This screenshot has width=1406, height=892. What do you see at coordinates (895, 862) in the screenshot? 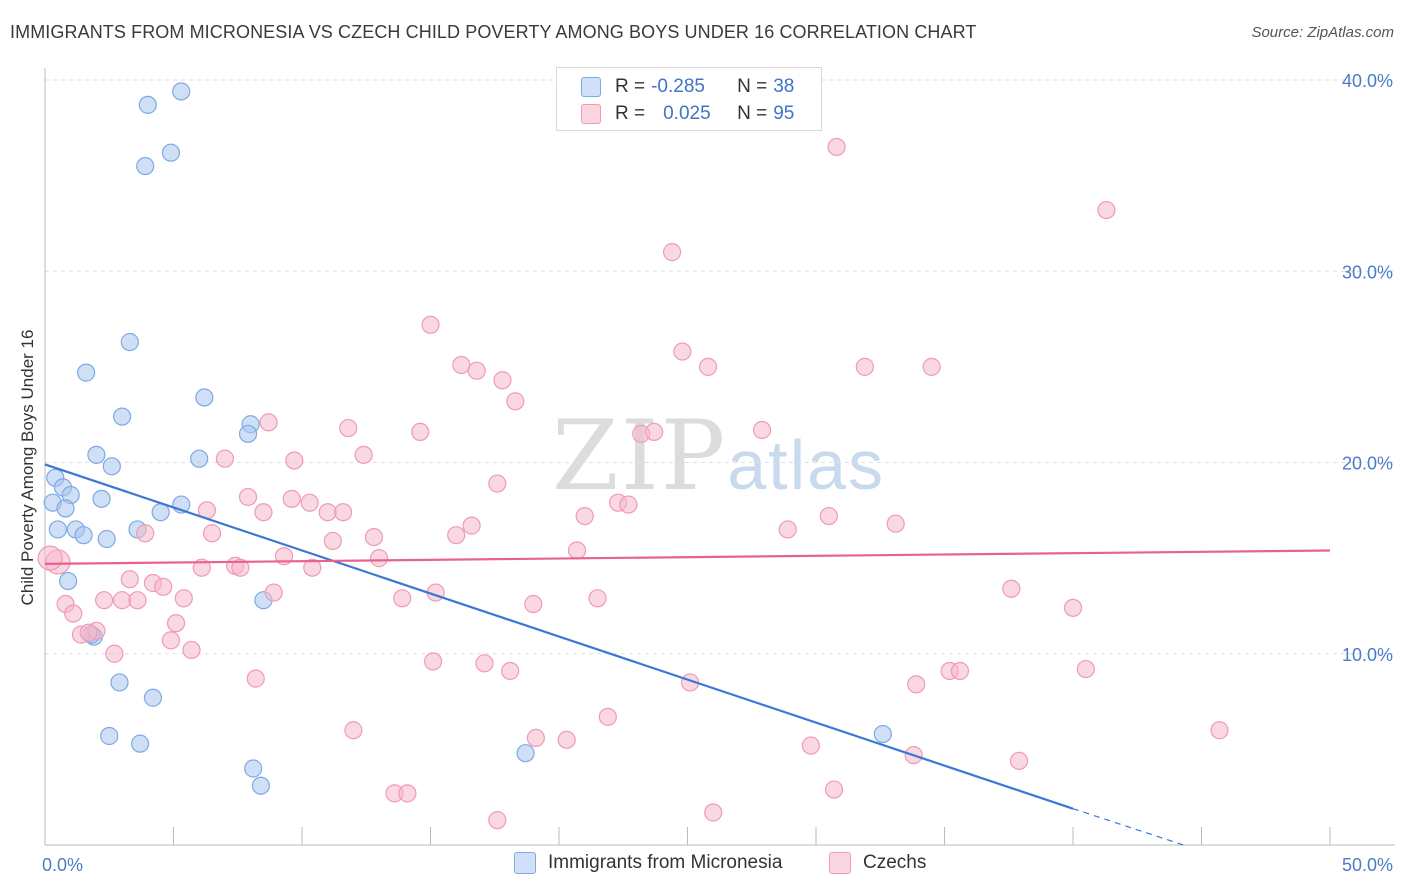
I see `series-label-czechs: Czechs` at bounding box center [895, 862].